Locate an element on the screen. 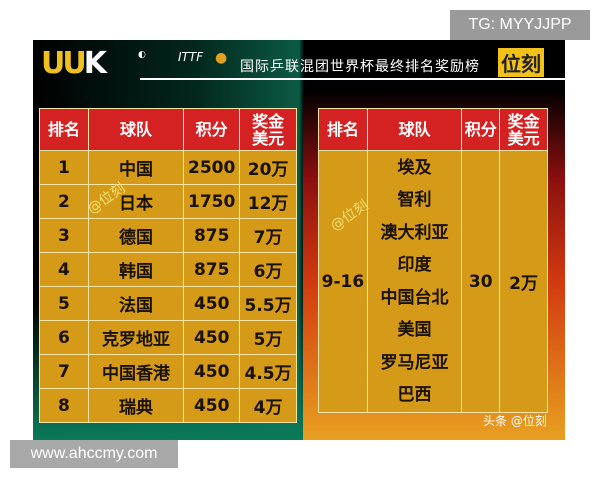 The image size is (600, 480). rank-cell: 1 is located at coordinates (64, 167).